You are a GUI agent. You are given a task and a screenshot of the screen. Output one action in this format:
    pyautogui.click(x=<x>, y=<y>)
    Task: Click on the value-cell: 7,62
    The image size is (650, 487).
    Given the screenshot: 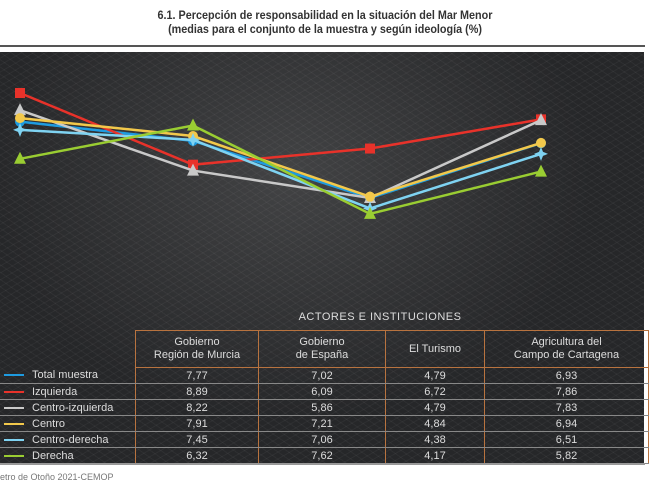 What is the action you would take?
    pyautogui.click(x=322, y=455)
    